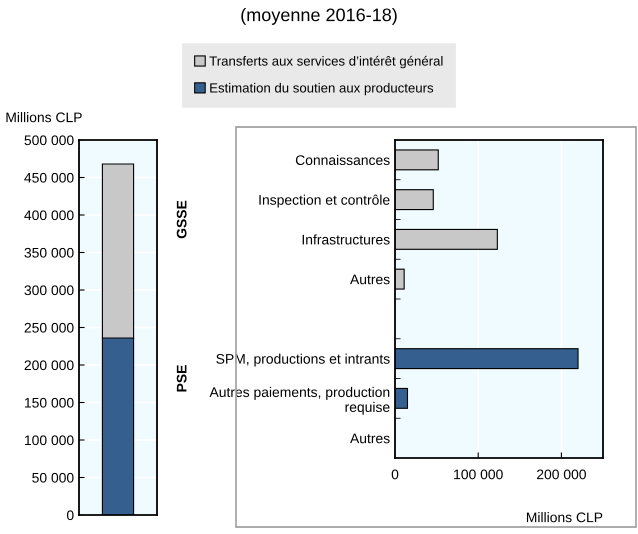 This screenshot has height=534, width=638. Describe the element at coordinates (319, 16) in the screenshot. I see `chart-title: (moyenne 2016-18)` at that location.